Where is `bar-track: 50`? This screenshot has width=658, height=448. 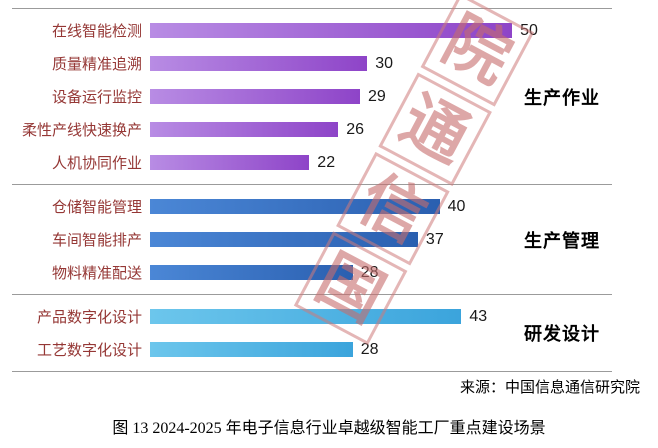 bar-track: 50 is located at coordinates (360, 30).